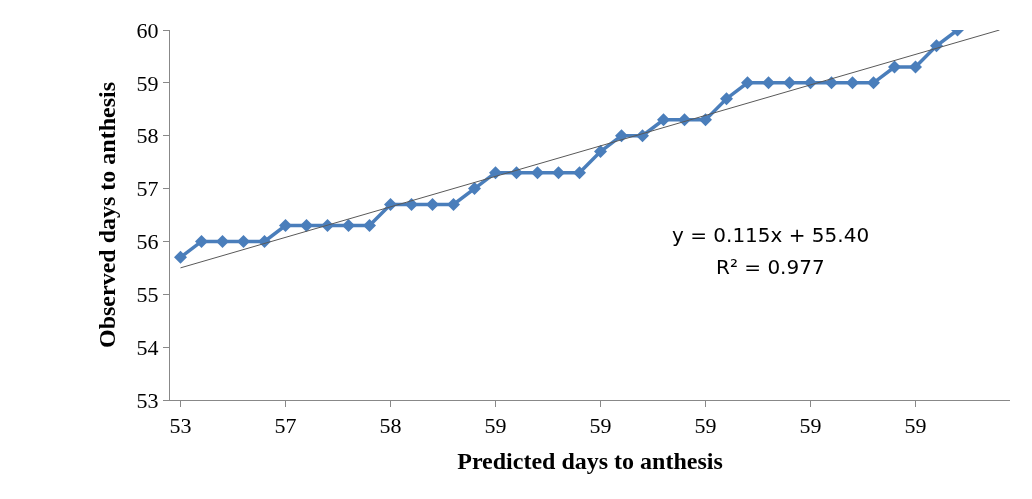 The width and height of the screenshot is (1032, 499). Describe the element at coordinates (106, 215) in the screenshot. I see `y-axis-title: Observed days to anthesis` at that location.